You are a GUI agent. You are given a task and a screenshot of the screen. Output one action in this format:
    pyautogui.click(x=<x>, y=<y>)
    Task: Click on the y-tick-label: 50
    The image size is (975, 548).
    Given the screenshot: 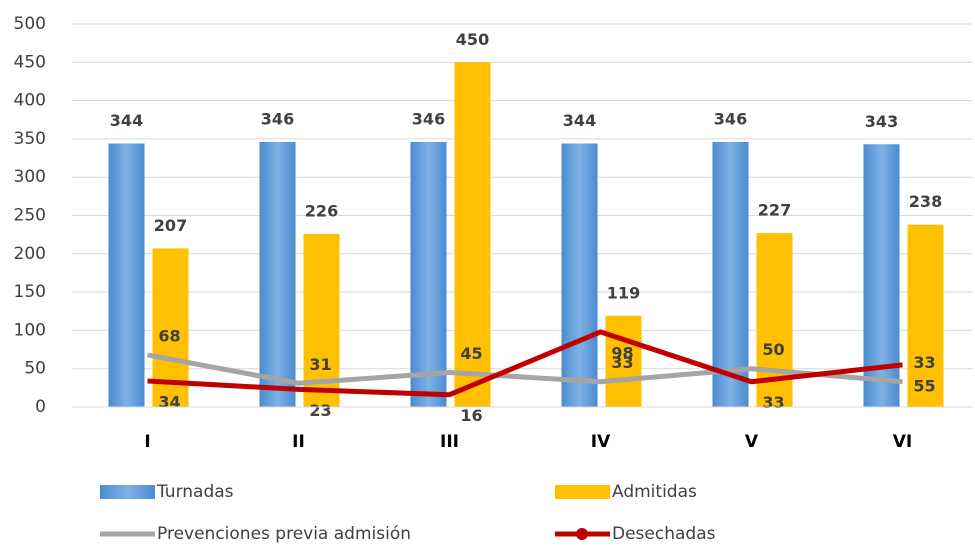 What is the action you would take?
    pyautogui.click(x=35, y=369)
    